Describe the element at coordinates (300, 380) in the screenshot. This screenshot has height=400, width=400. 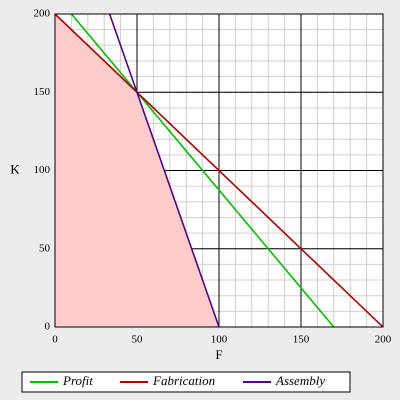
I see `legend-label: Assembly` at that location.